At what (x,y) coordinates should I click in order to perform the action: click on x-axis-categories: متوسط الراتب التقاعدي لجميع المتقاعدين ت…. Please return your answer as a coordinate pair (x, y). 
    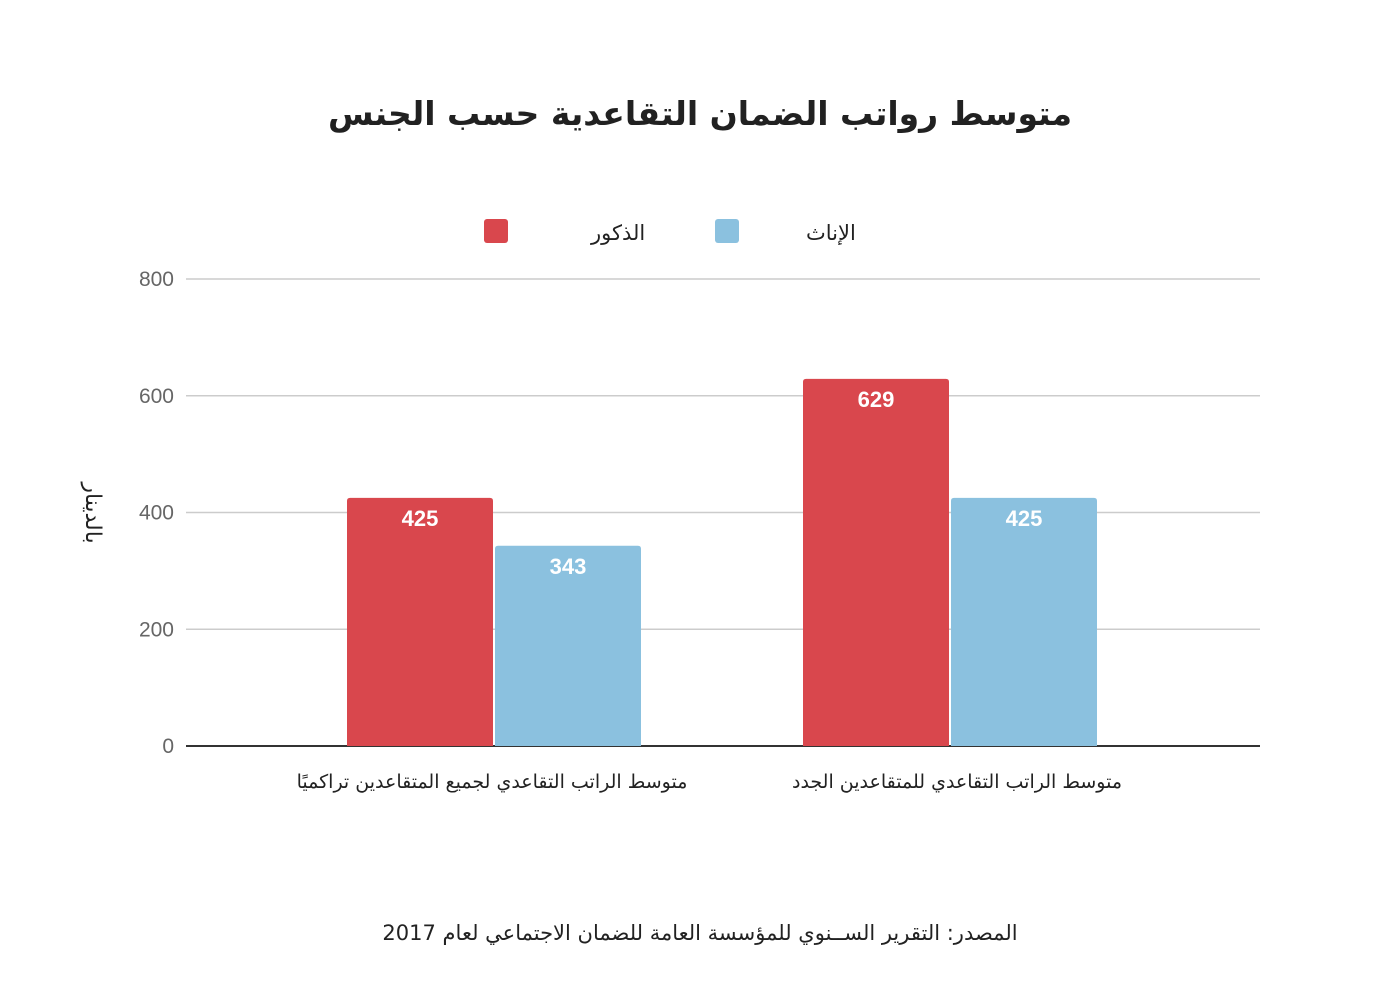
    Looking at the image, I should click on (709, 782).